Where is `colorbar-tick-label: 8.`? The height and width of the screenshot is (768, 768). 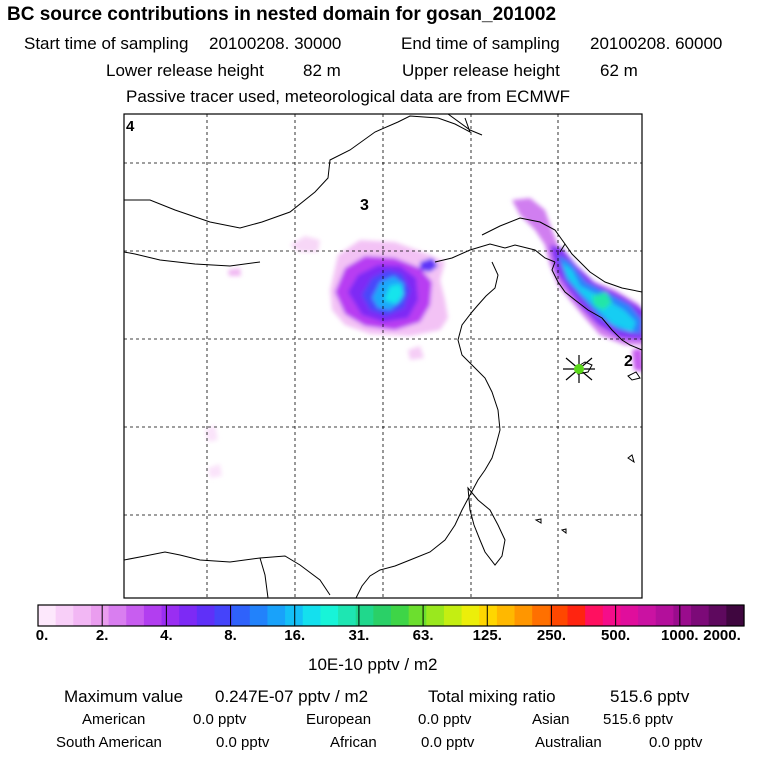
colorbar-tick-label: 8. is located at coordinates (230, 635).